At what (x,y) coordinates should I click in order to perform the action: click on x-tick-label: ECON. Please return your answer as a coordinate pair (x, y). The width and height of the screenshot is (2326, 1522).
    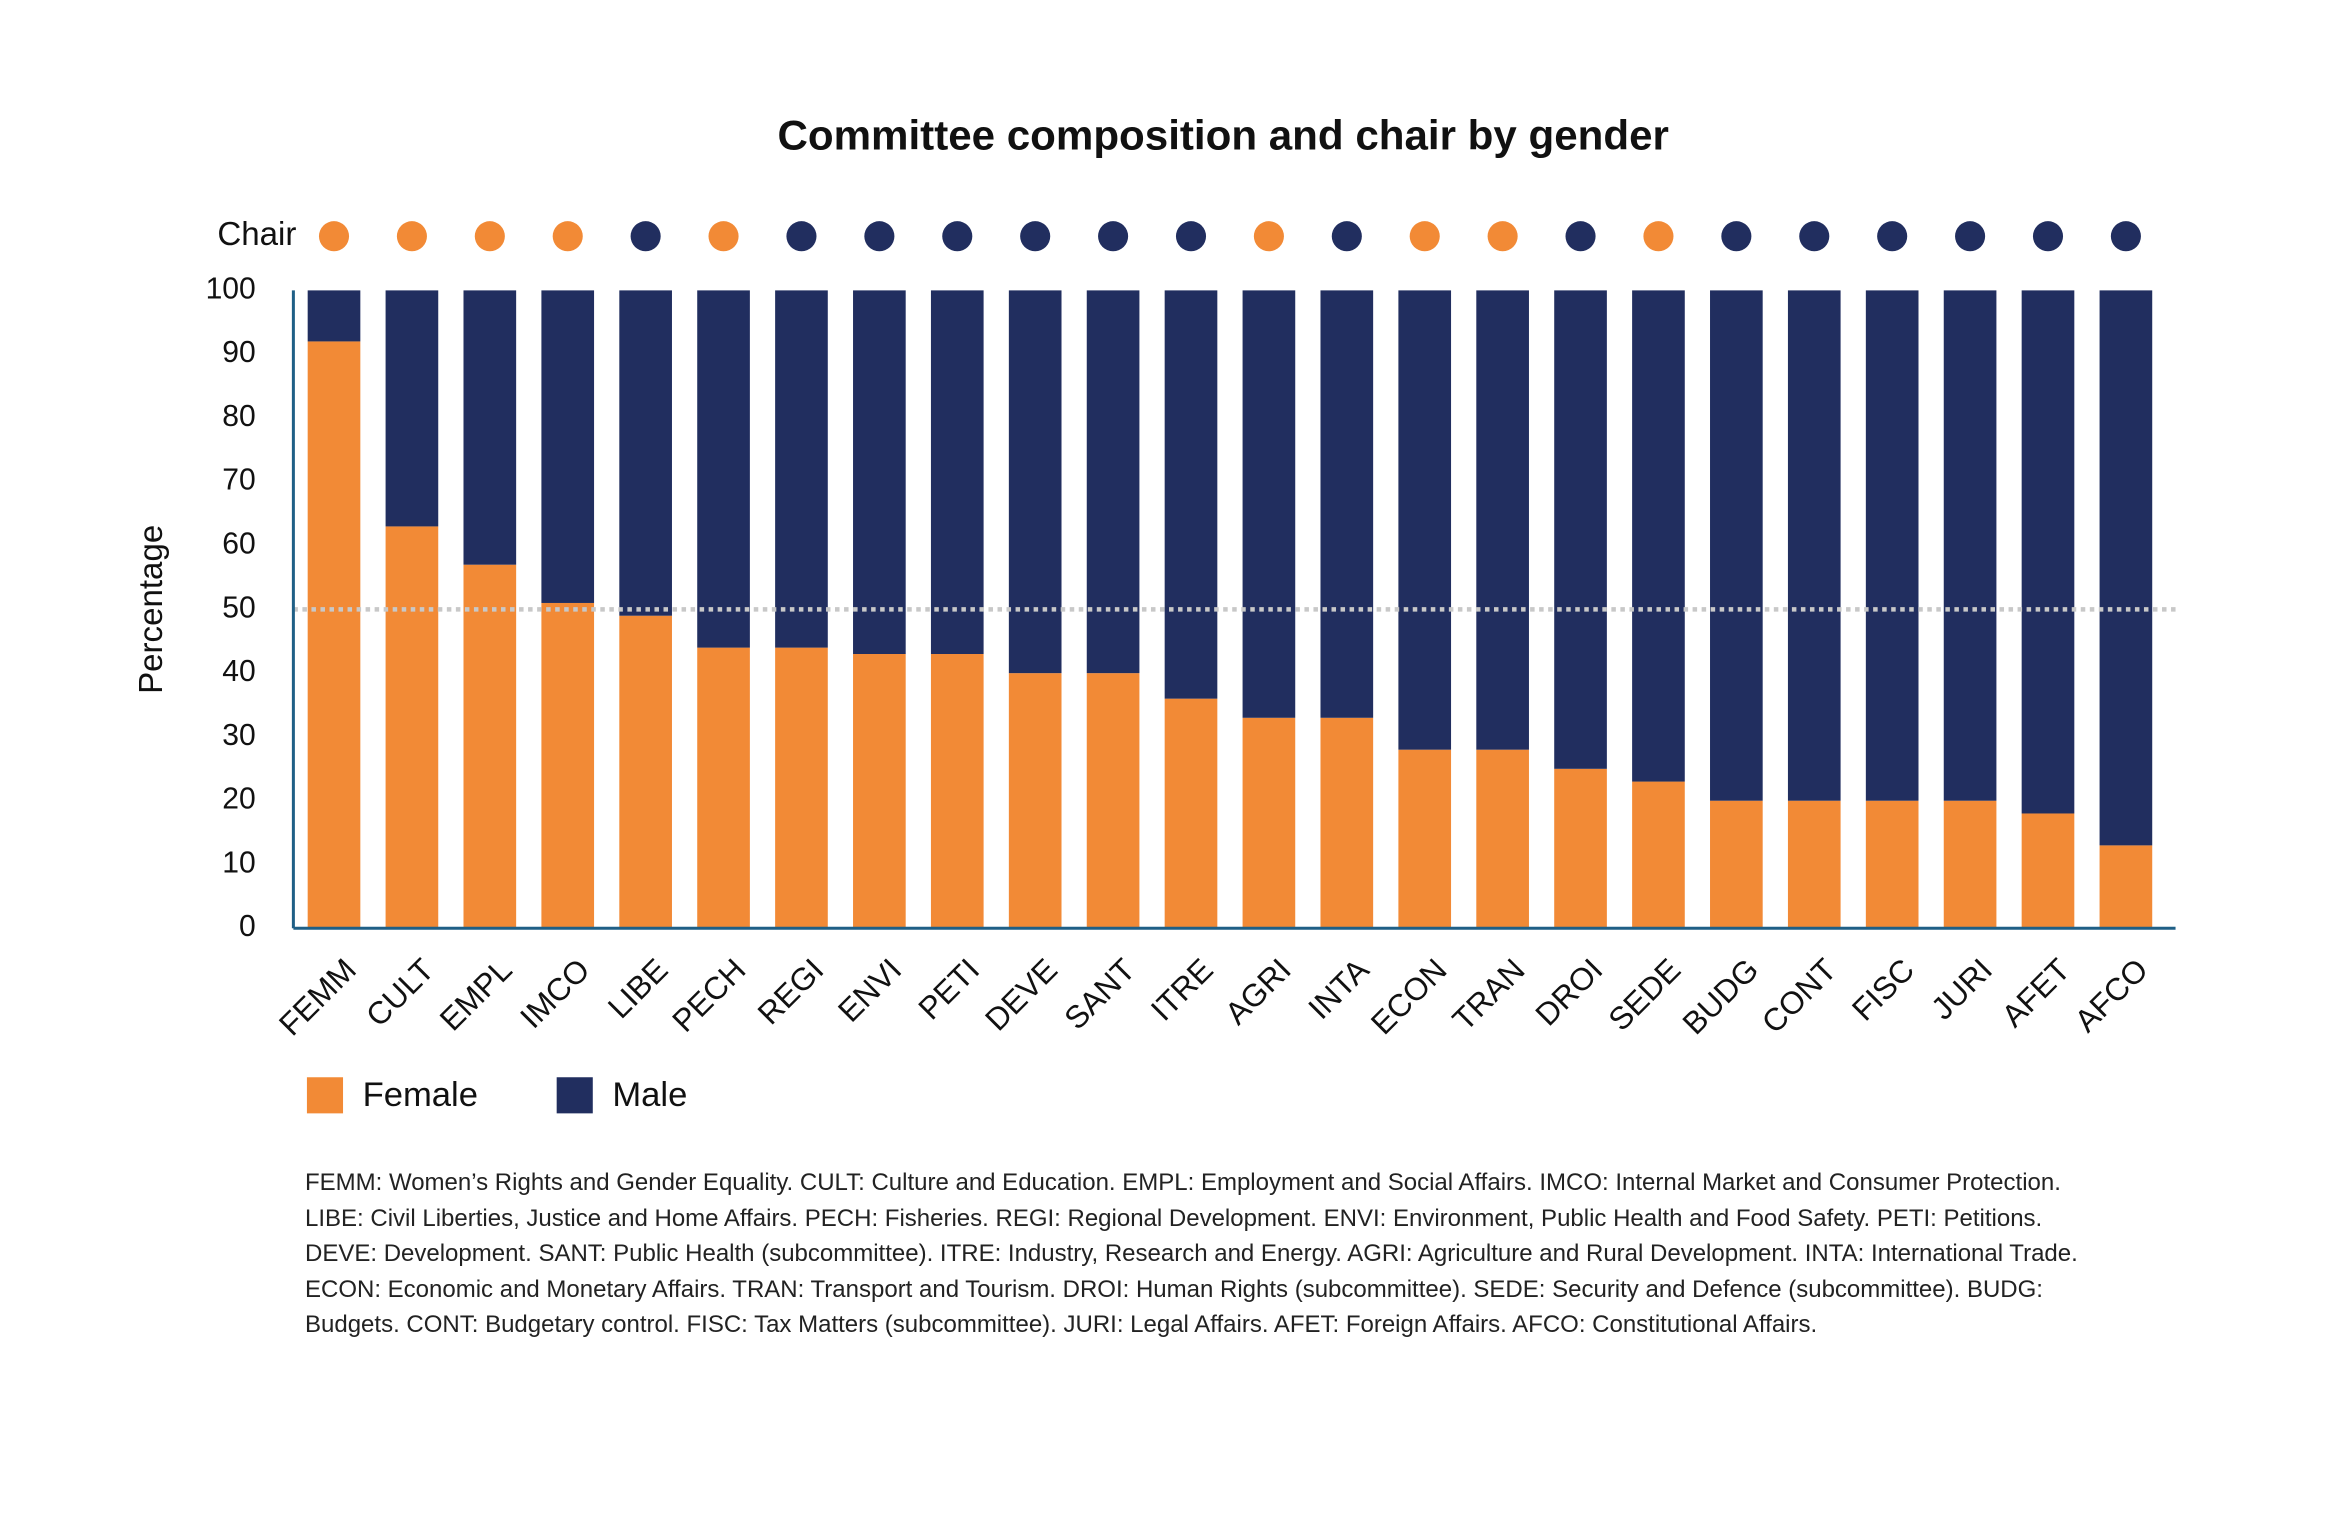
    Looking at the image, I should click on (1409, 996).